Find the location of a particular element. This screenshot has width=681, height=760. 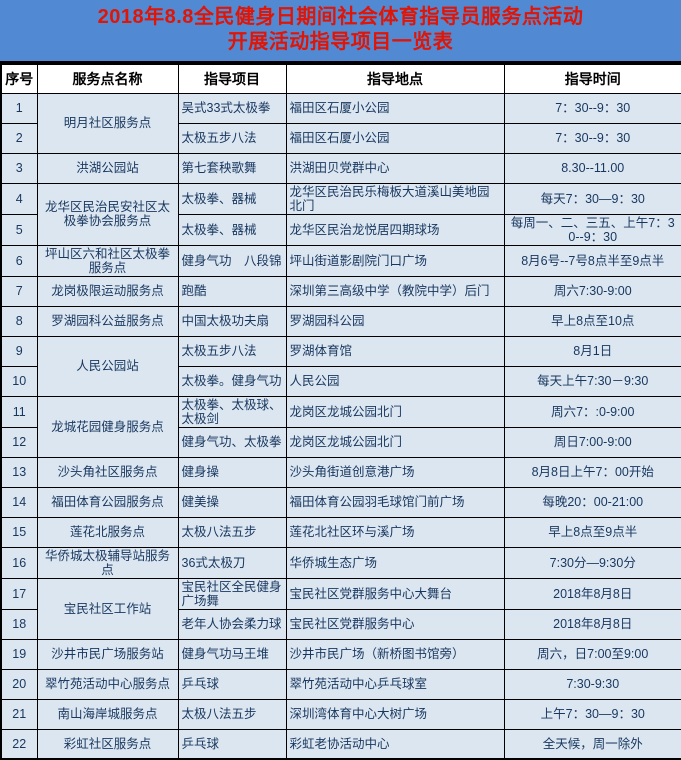

table-row: 13 沙头角社区服务点 健身操 沙头角街道创意港广场 8月8日上午7：00开始 is located at coordinates (340, 472).